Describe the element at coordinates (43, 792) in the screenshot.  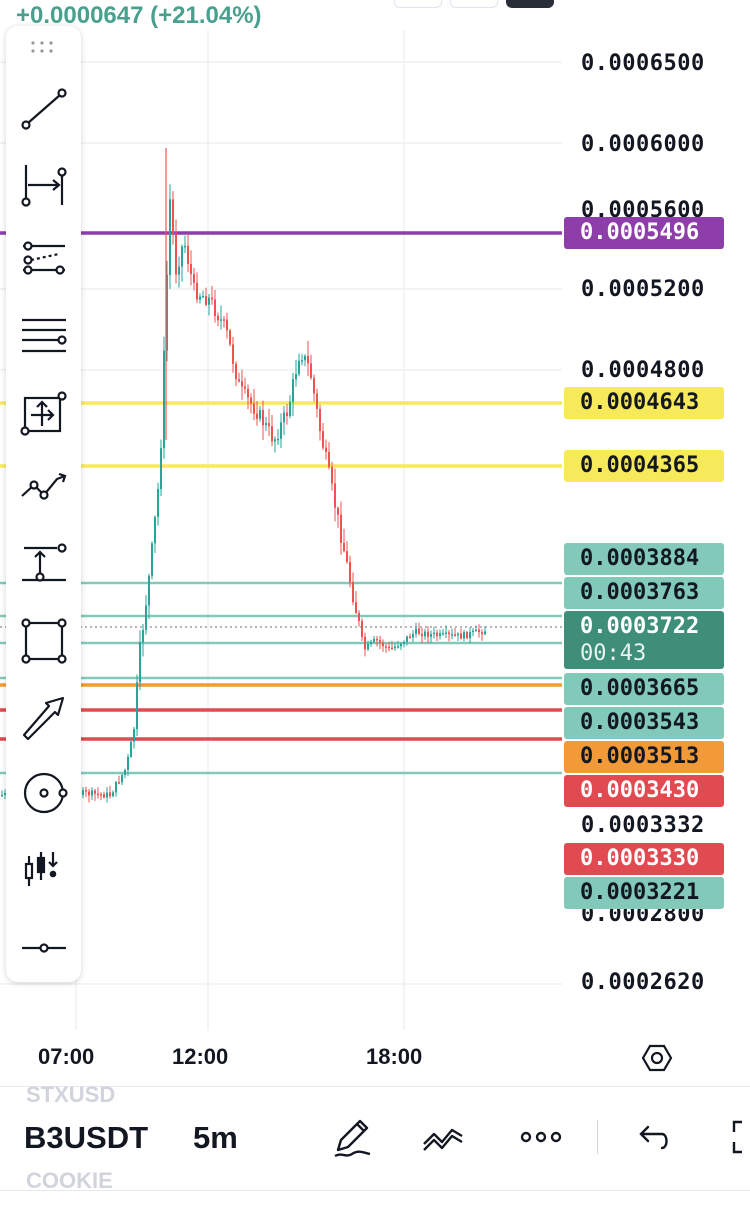
I see `circle-icon` at that location.